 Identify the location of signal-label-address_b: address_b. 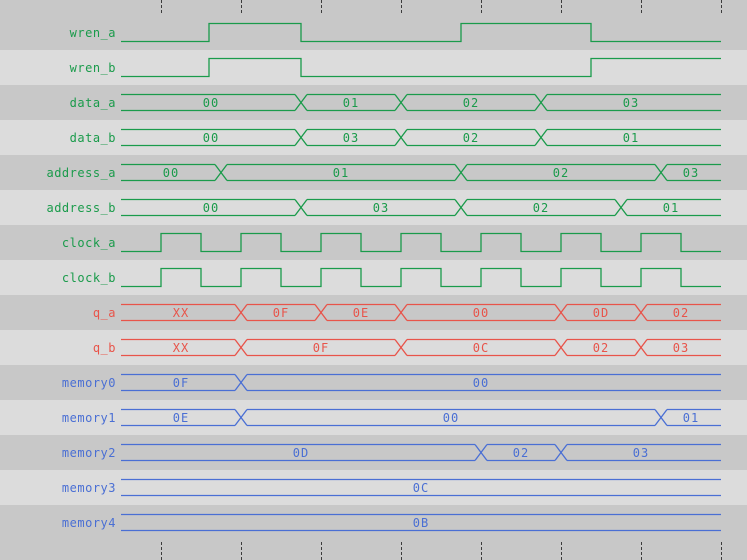
(81, 207).